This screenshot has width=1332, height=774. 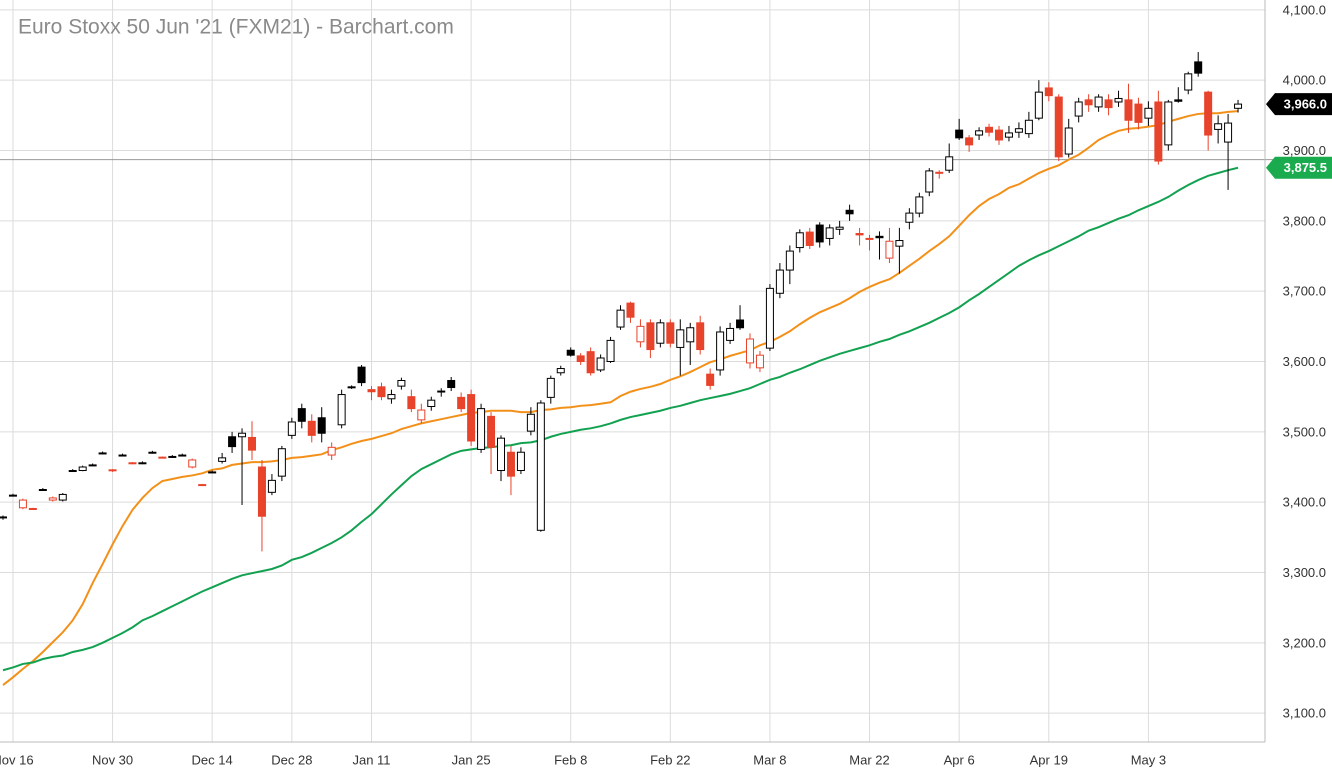 What do you see at coordinates (1148, 760) in the screenshot?
I see `x-tick-label: May 3` at bounding box center [1148, 760].